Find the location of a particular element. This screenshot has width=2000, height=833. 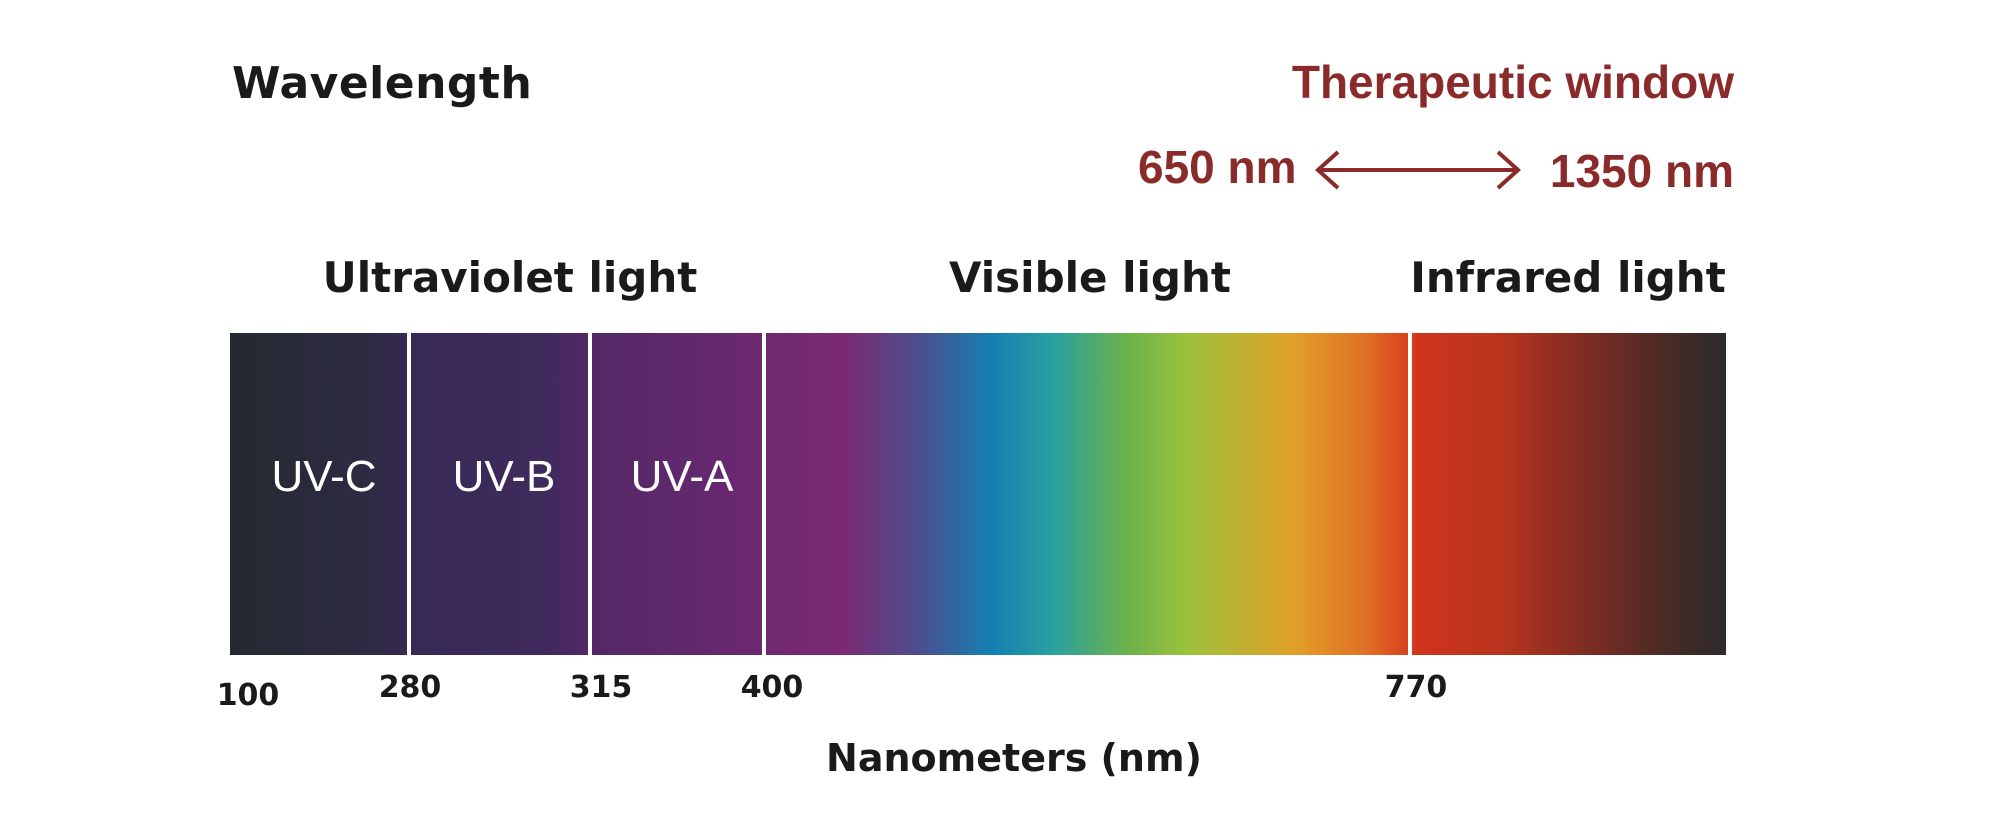

therapeutic-window-title: Therapeutic window is located at coordinates (1512, 82).